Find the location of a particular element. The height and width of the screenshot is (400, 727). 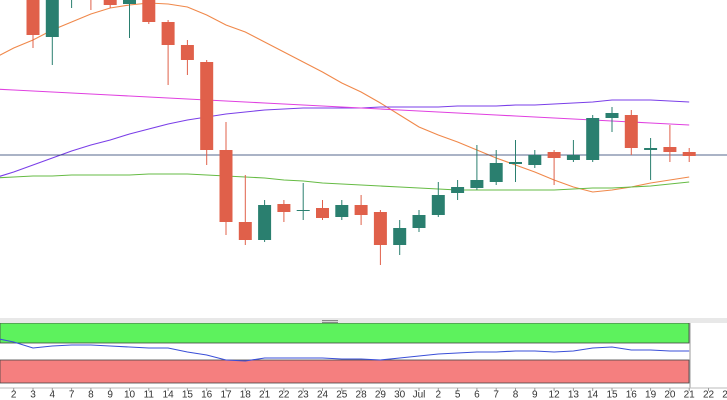

panel-separator is located at coordinates (363, 320).